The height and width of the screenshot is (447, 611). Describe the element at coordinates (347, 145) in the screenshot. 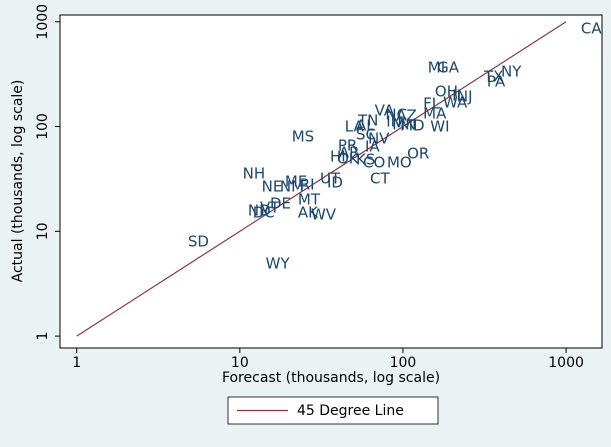

I see `point-label: PR` at that location.